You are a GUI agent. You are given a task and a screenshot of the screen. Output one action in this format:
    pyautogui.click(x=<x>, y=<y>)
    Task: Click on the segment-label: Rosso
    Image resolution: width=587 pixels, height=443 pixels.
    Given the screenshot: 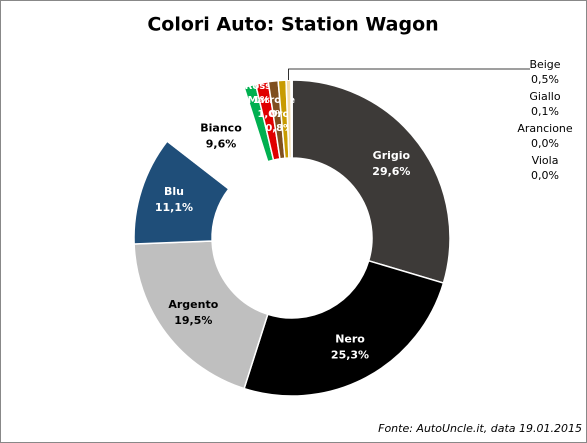 What is the action you would take?
    pyautogui.click(x=261, y=86)
    